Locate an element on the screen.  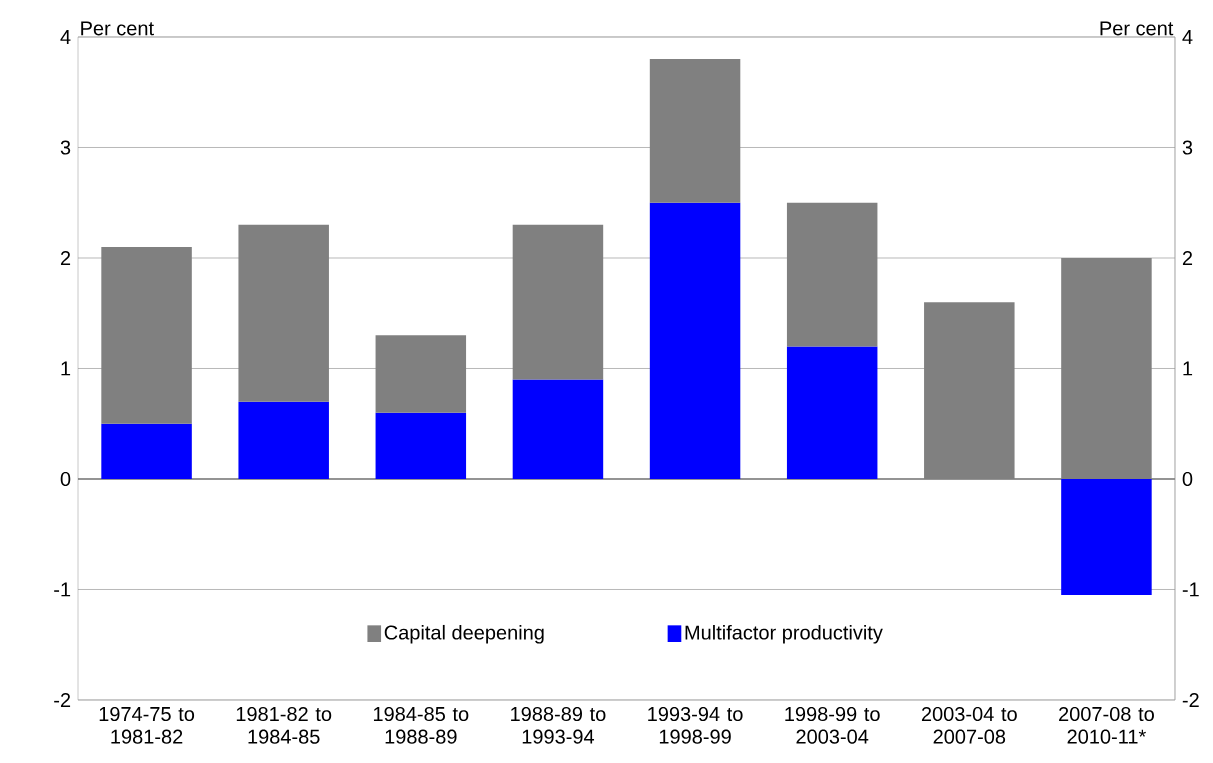
y2-tick-label: 1 is located at coordinates (1188, 368).